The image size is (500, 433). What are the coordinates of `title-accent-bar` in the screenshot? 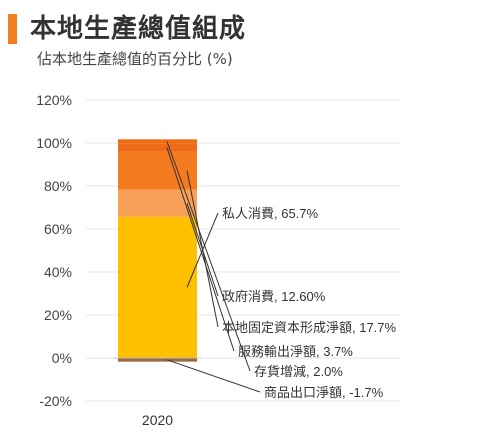 It's located at (12, 29).